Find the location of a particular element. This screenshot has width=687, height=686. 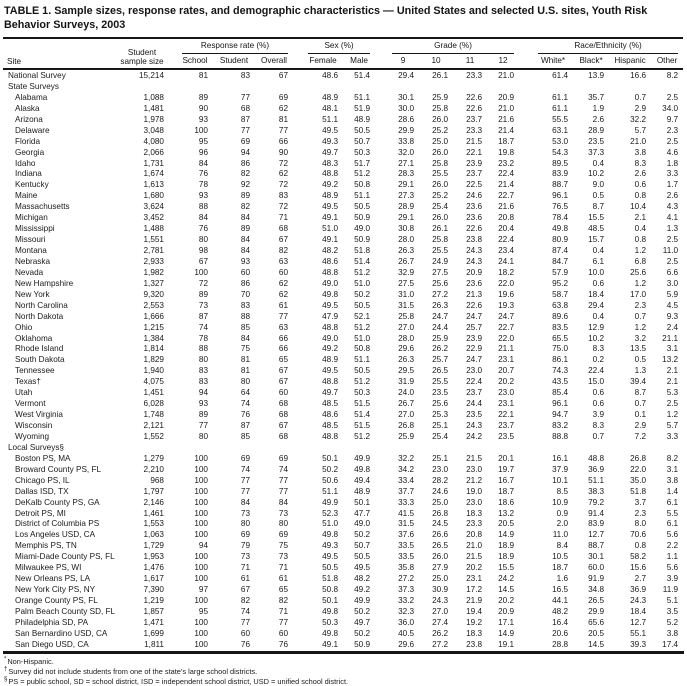

value-cell: 64 is located at coordinates (234, 393).